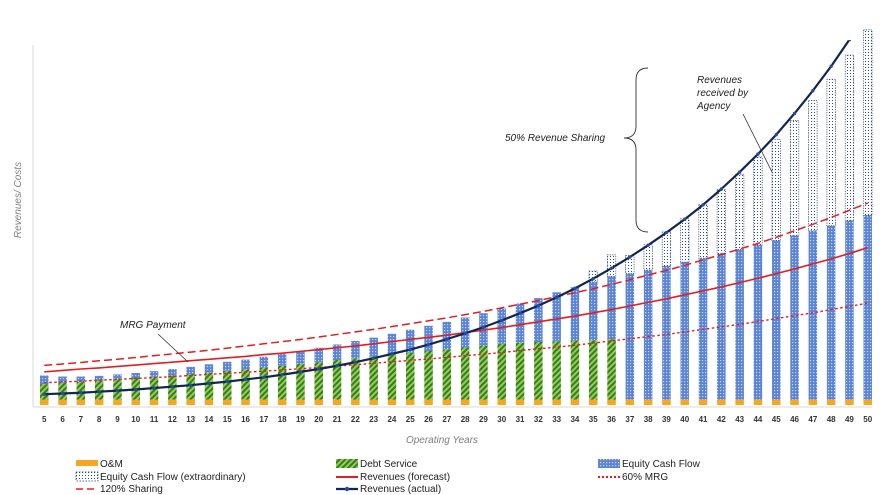  What do you see at coordinates (245, 419) in the screenshot?
I see `x-tick-label: 16` at bounding box center [245, 419].